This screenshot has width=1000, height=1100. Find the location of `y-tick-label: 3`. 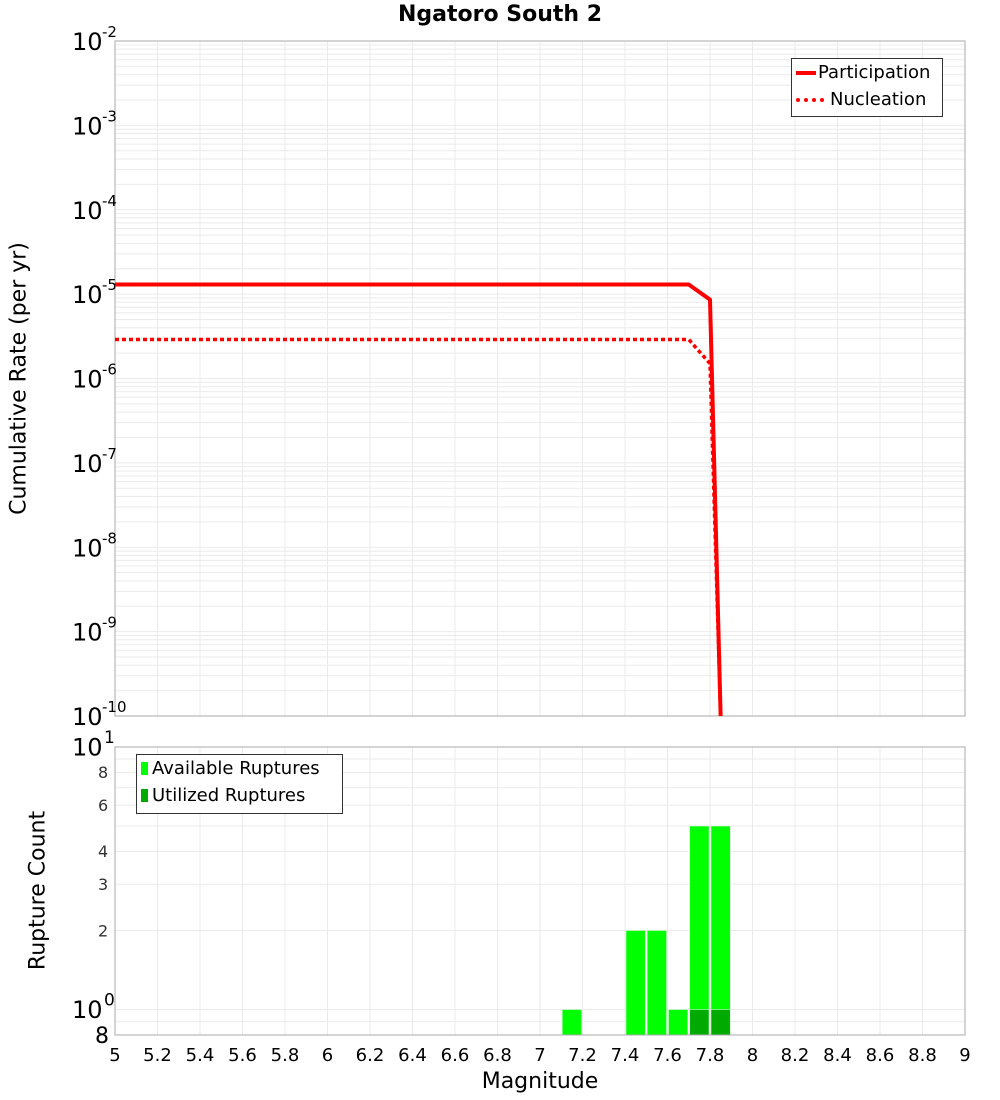

y-tick-label: 3 is located at coordinates (103, 884).